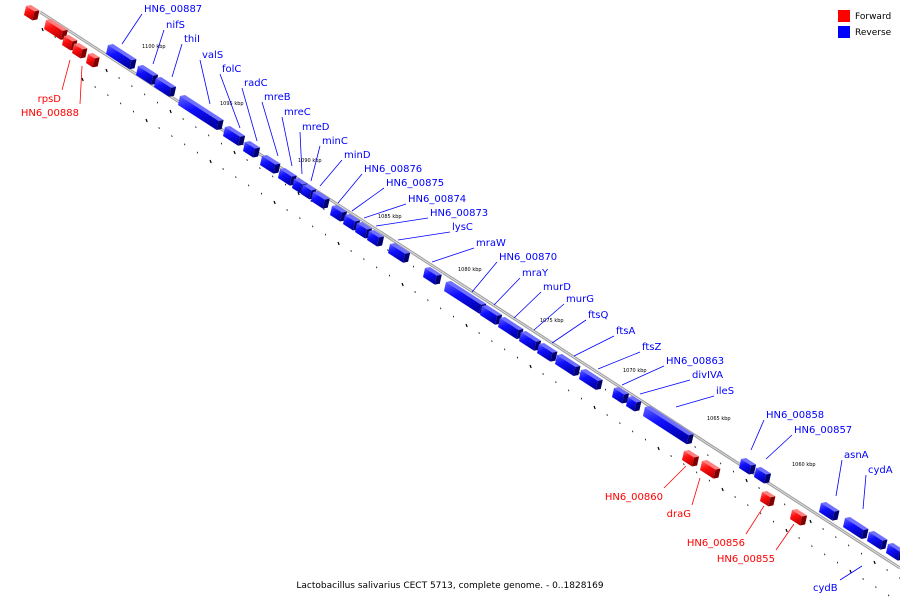  Describe the element at coordinates (399, 253) in the screenshot. I see `gene-block-lysC` at that location.